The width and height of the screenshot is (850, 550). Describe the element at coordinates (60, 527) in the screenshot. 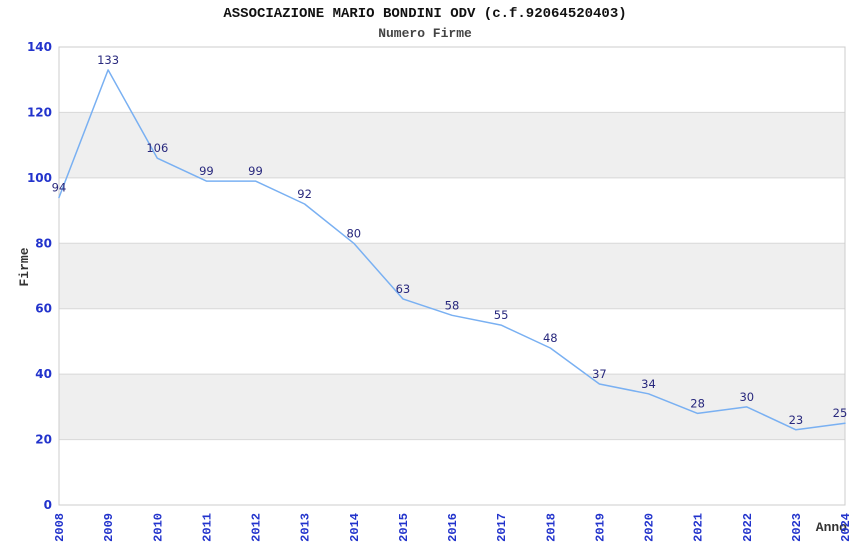

I see `x-tick-label: 2008` at that location.